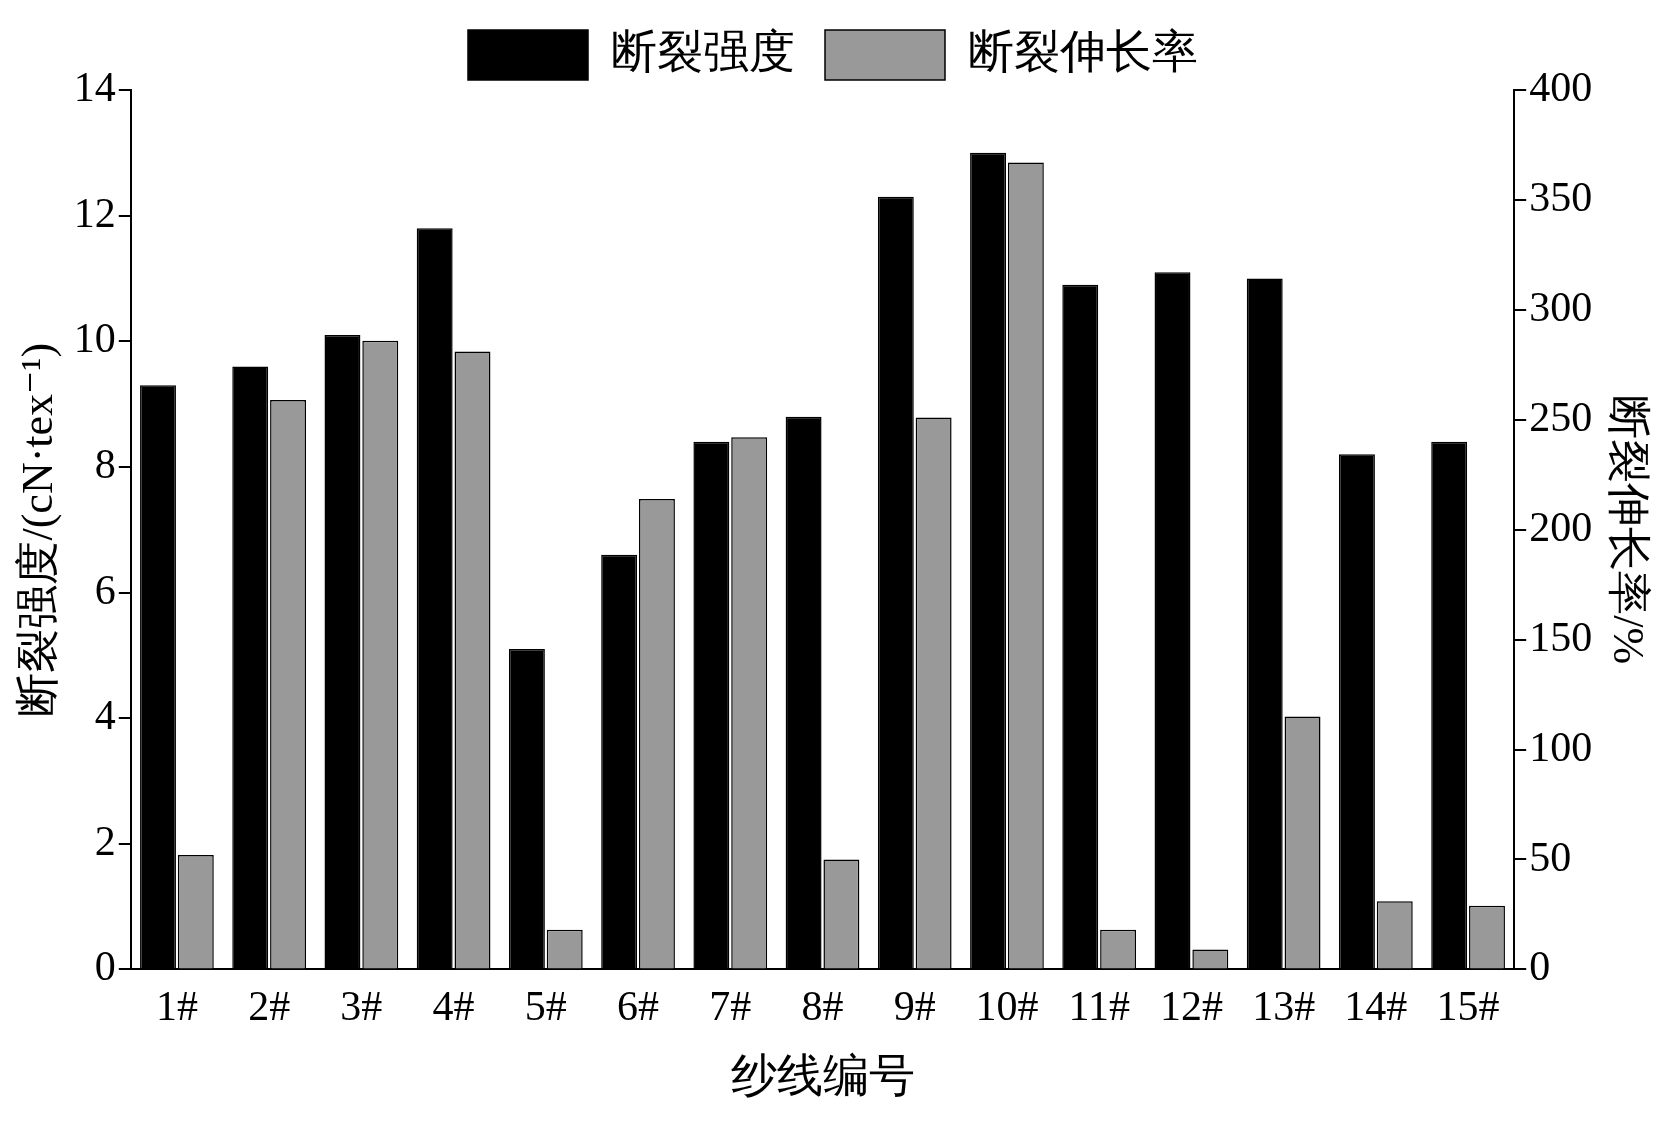 The image size is (1666, 1121). Describe the element at coordinates (269, 1005) in the screenshot. I see `x-tick-label: 2#` at that location.